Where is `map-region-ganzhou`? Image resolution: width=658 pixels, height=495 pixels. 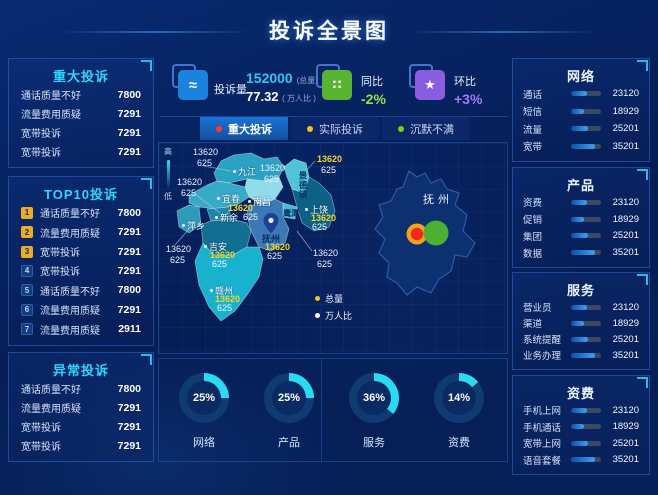 map-region-ganzhou is located at coordinates (229, 282).